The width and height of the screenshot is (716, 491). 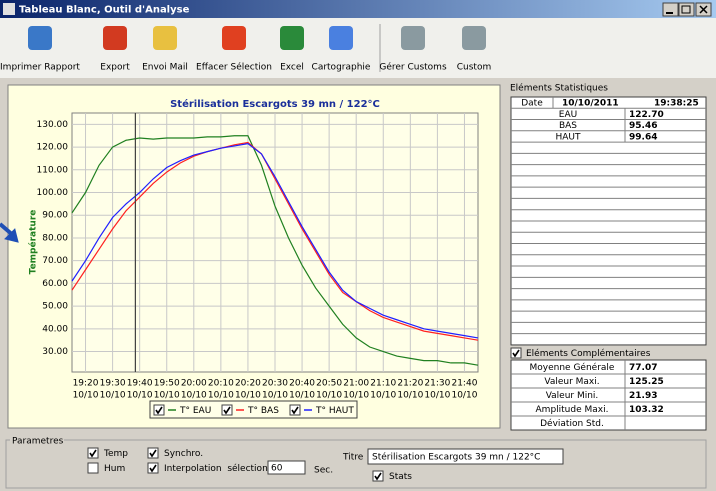 I want to click on y-axis-label: Température, so click(x=33, y=242).